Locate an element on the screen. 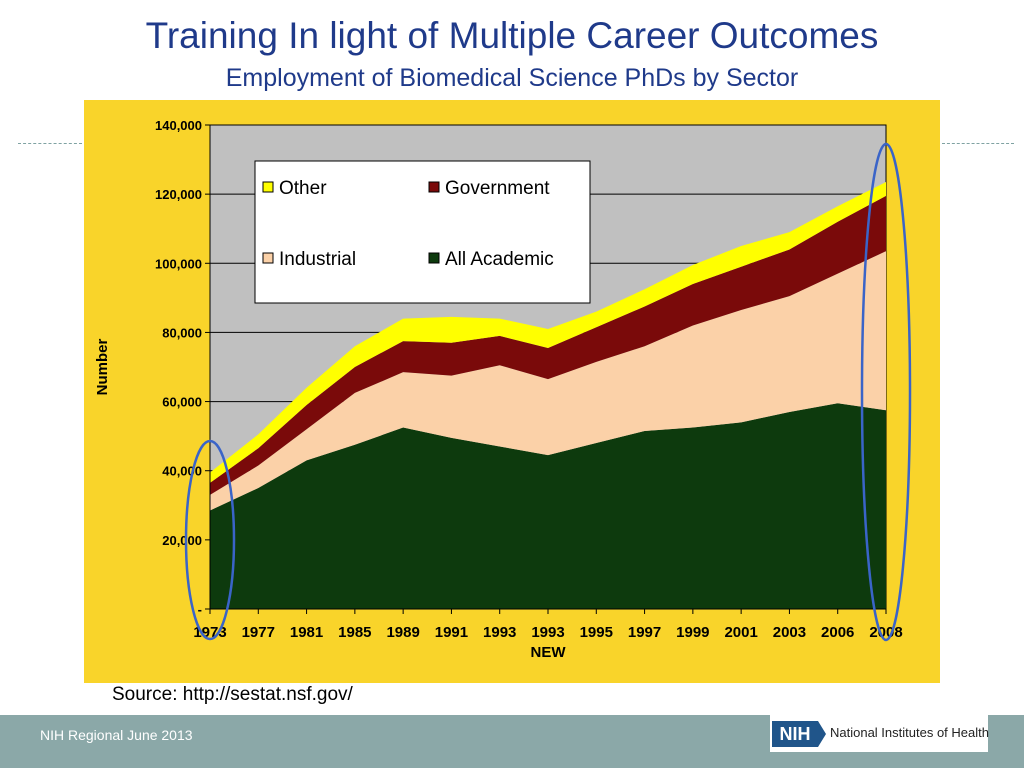 The height and width of the screenshot is (768, 1024). x-tick-label: 1999 is located at coordinates (692, 632).